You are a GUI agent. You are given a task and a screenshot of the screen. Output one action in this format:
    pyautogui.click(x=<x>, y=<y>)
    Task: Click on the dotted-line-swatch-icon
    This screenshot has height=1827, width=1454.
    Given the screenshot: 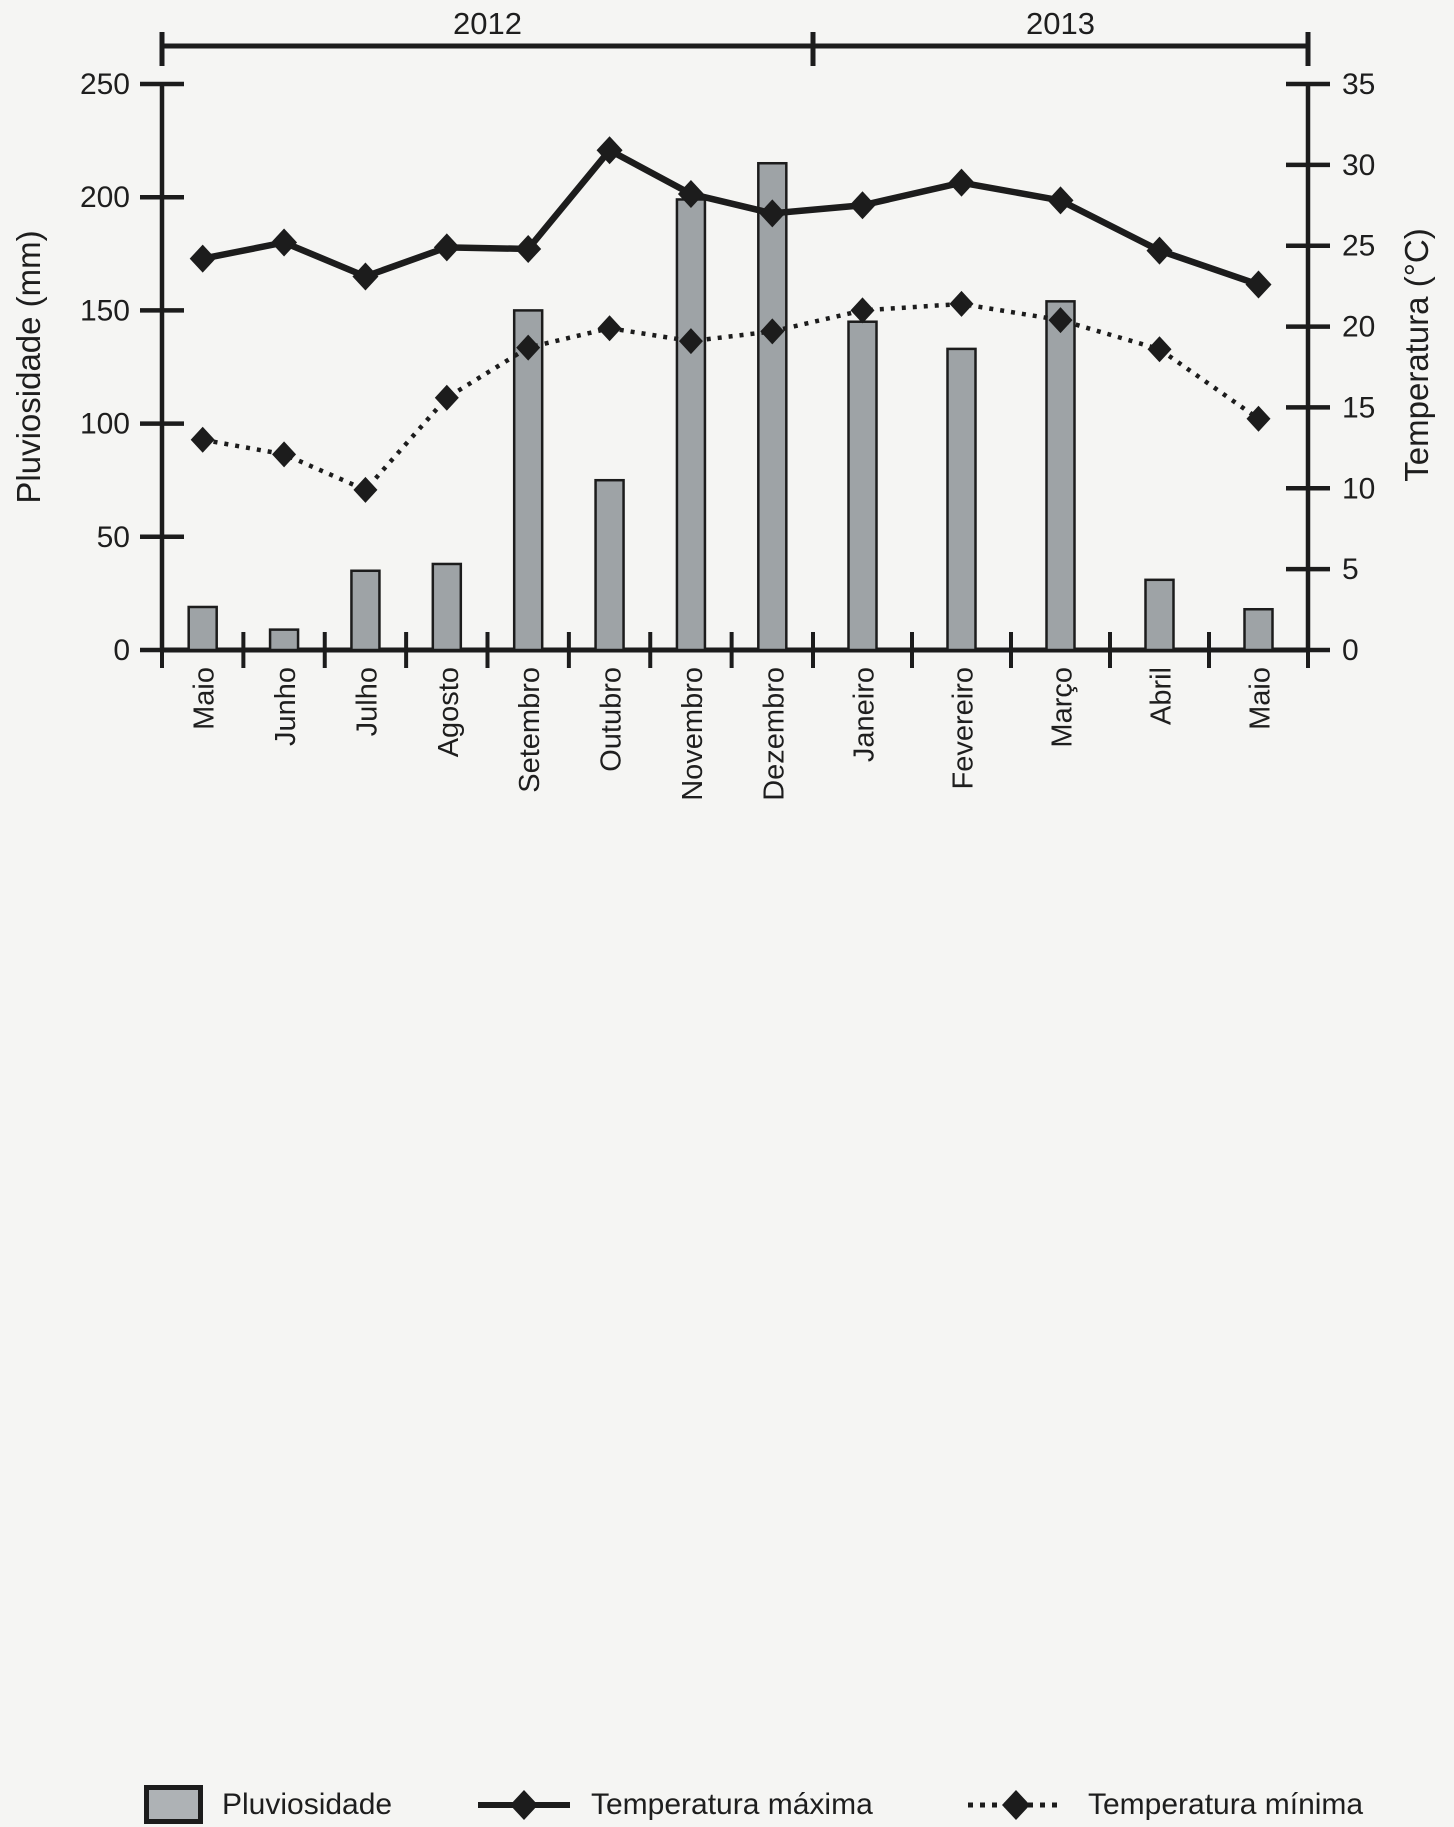 What is the action you would take?
    pyautogui.click(x=1016, y=1805)
    